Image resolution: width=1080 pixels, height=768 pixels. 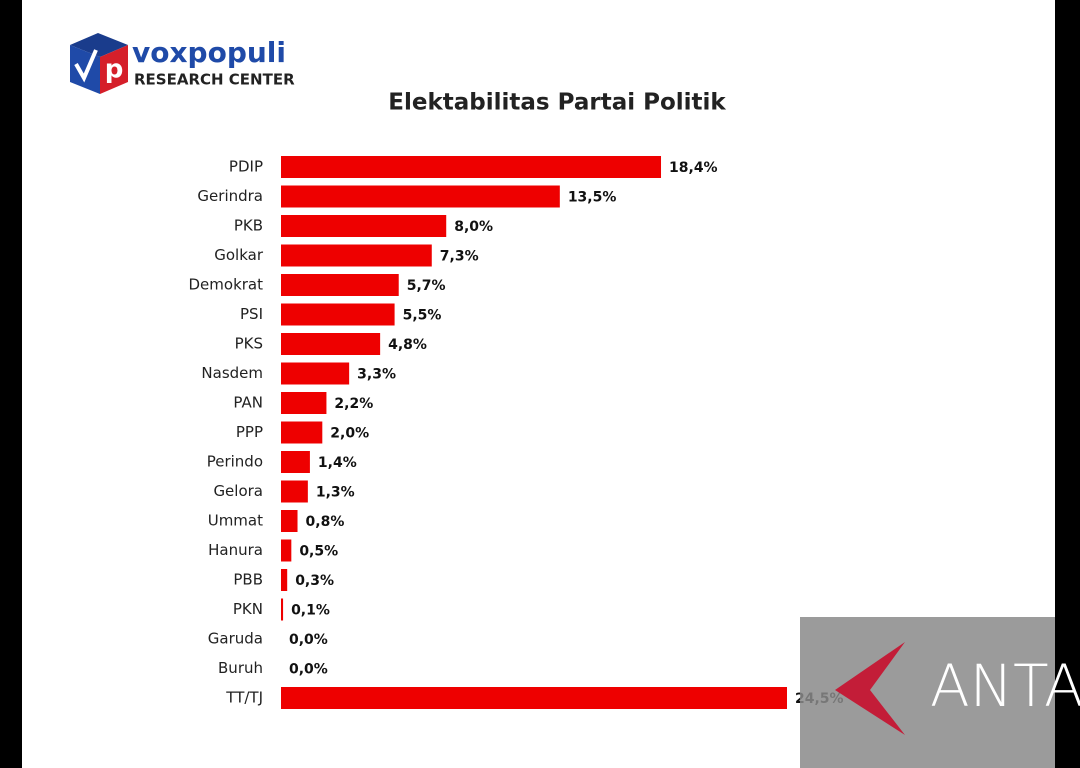 I want to click on category-label: Garuda, so click(x=235, y=639).